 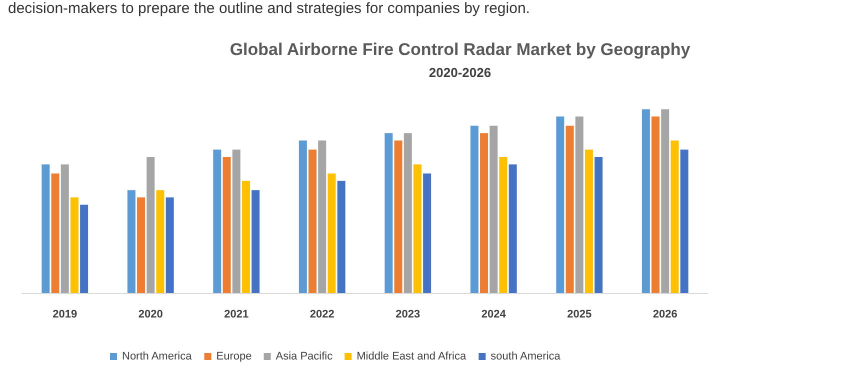 What do you see at coordinates (665, 314) in the screenshot?
I see `x-tick-label: 2026` at bounding box center [665, 314].